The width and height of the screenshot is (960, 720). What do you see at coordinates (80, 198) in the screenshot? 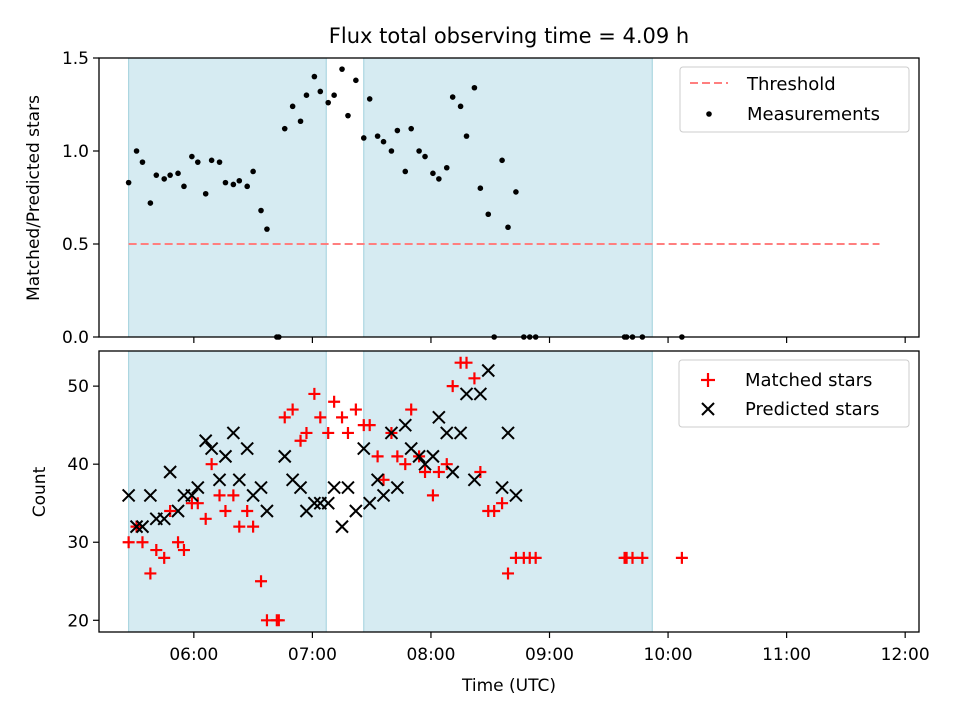
I see `top-y-ticks: 0.0 0.5 1.0 1.5` at bounding box center [80, 198].